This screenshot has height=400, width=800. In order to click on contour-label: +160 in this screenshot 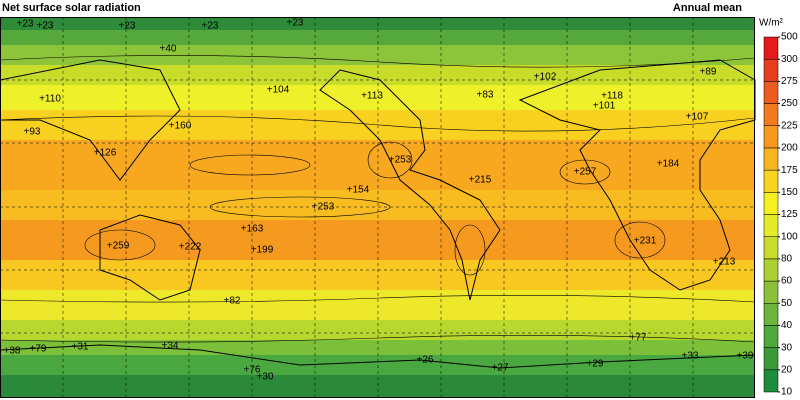, I will do `click(180, 126)`.